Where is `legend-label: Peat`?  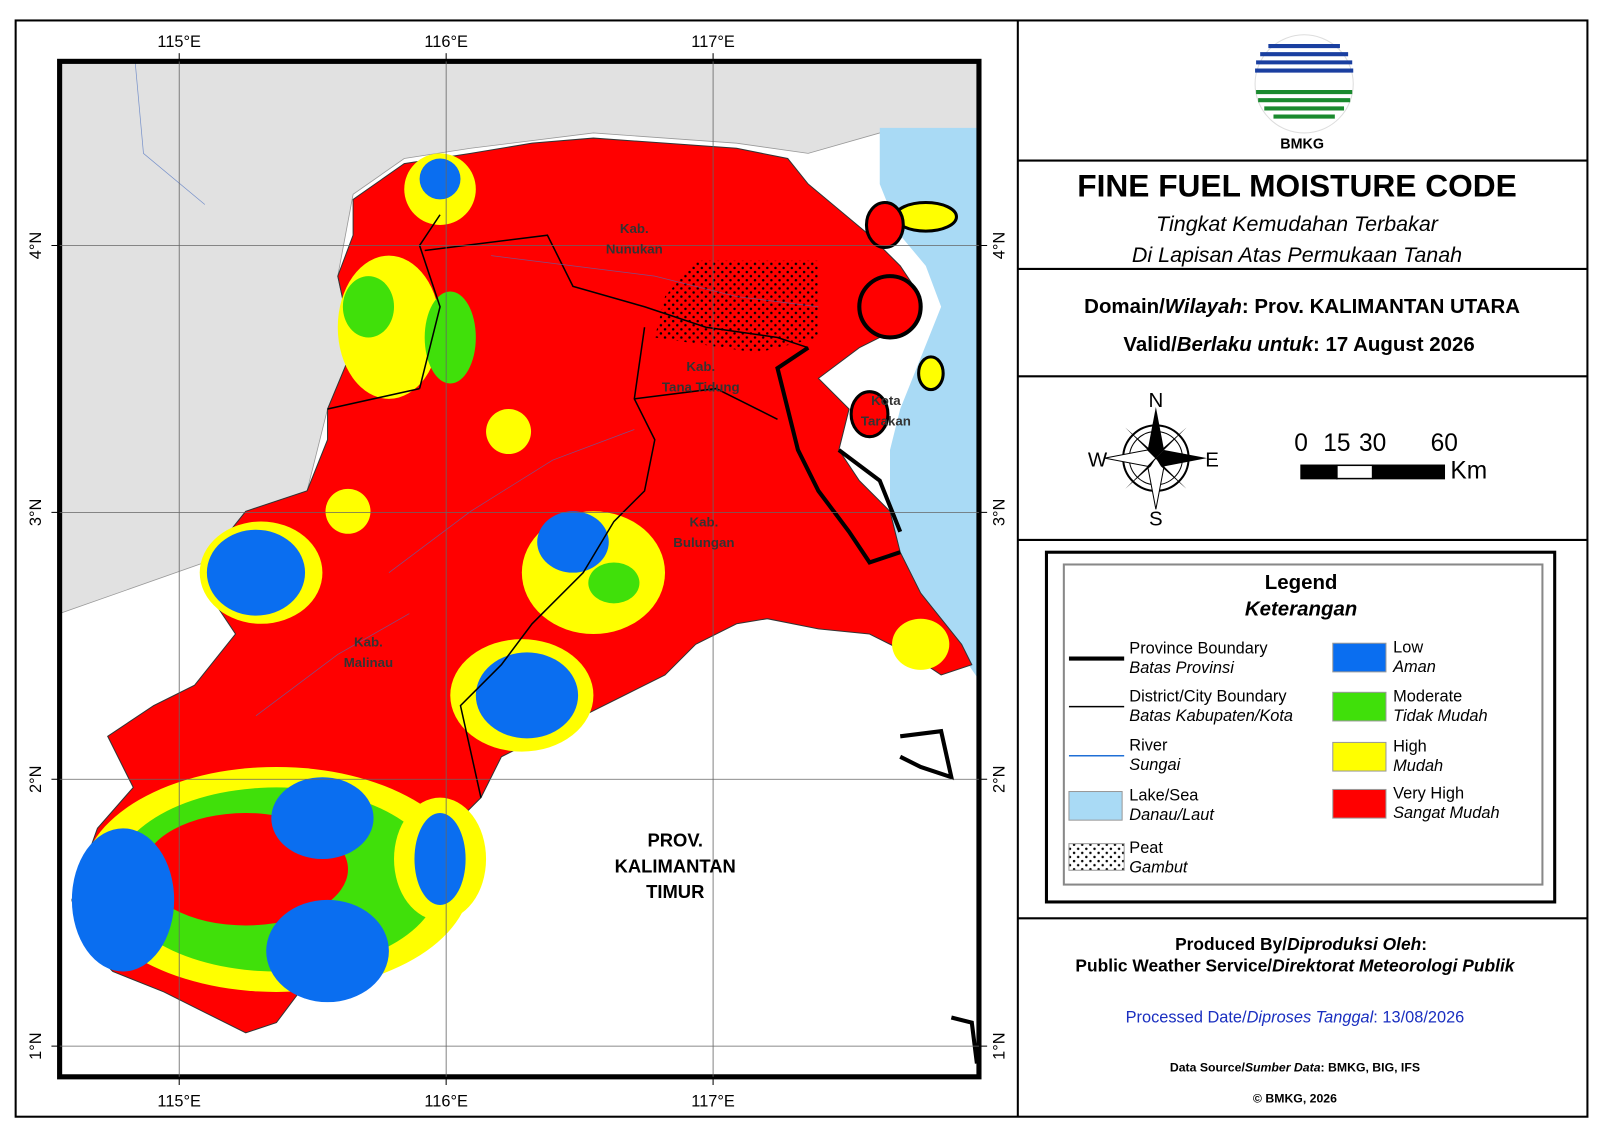
legend-label: Peat is located at coordinates (1146, 848).